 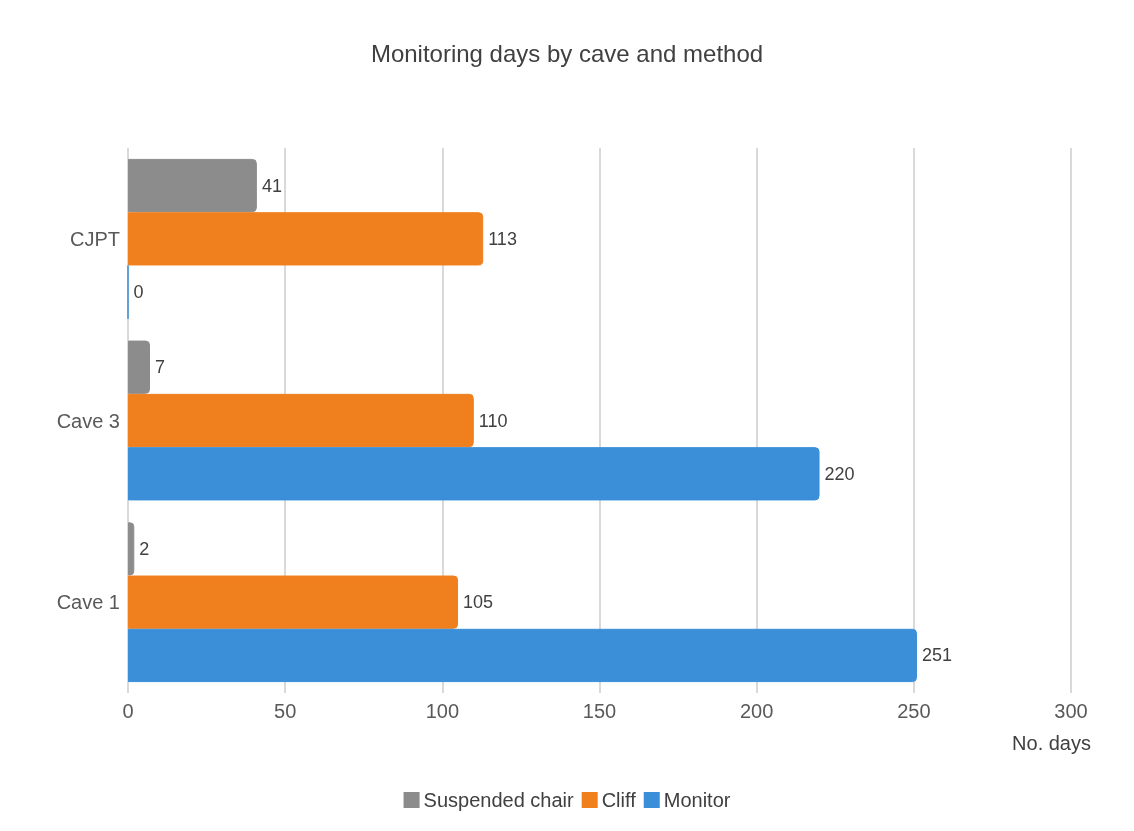 What do you see at coordinates (478, 602) in the screenshot?
I see `data-label: 105` at bounding box center [478, 602].